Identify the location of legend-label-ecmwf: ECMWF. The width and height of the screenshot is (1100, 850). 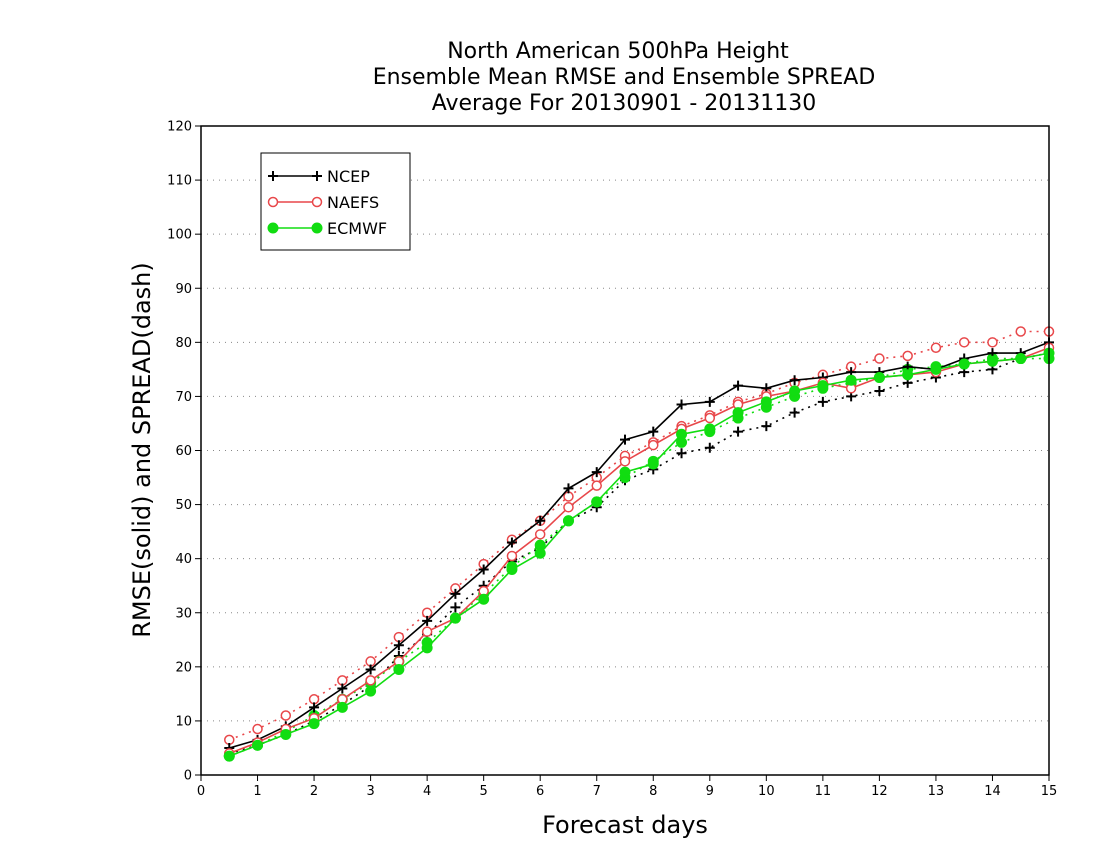
(357, 228).